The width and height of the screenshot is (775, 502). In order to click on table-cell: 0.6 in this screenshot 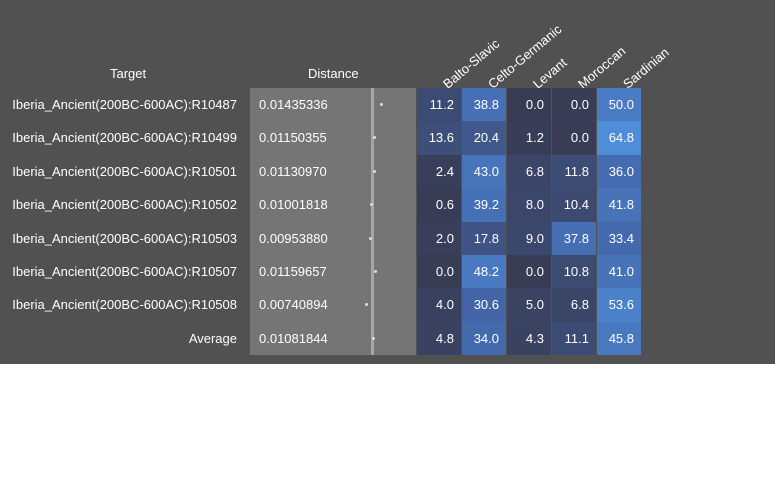, I will do `click(439, 205)`.